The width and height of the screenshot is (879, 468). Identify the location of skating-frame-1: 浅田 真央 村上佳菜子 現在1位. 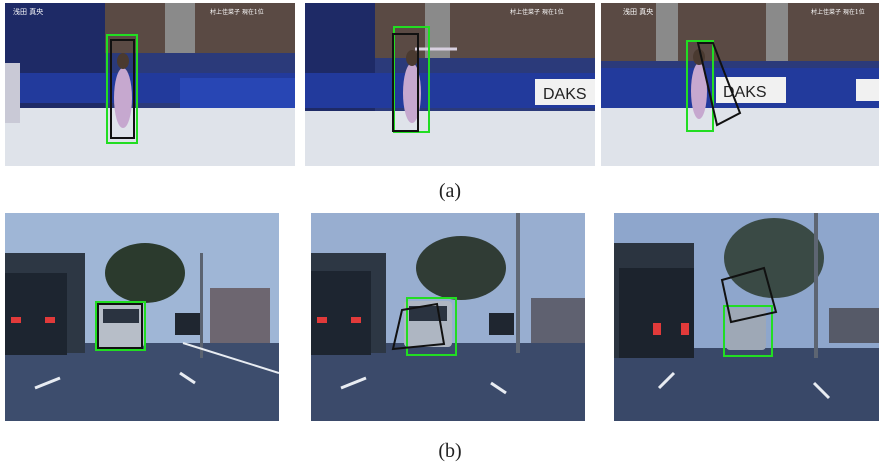
(150, 84).